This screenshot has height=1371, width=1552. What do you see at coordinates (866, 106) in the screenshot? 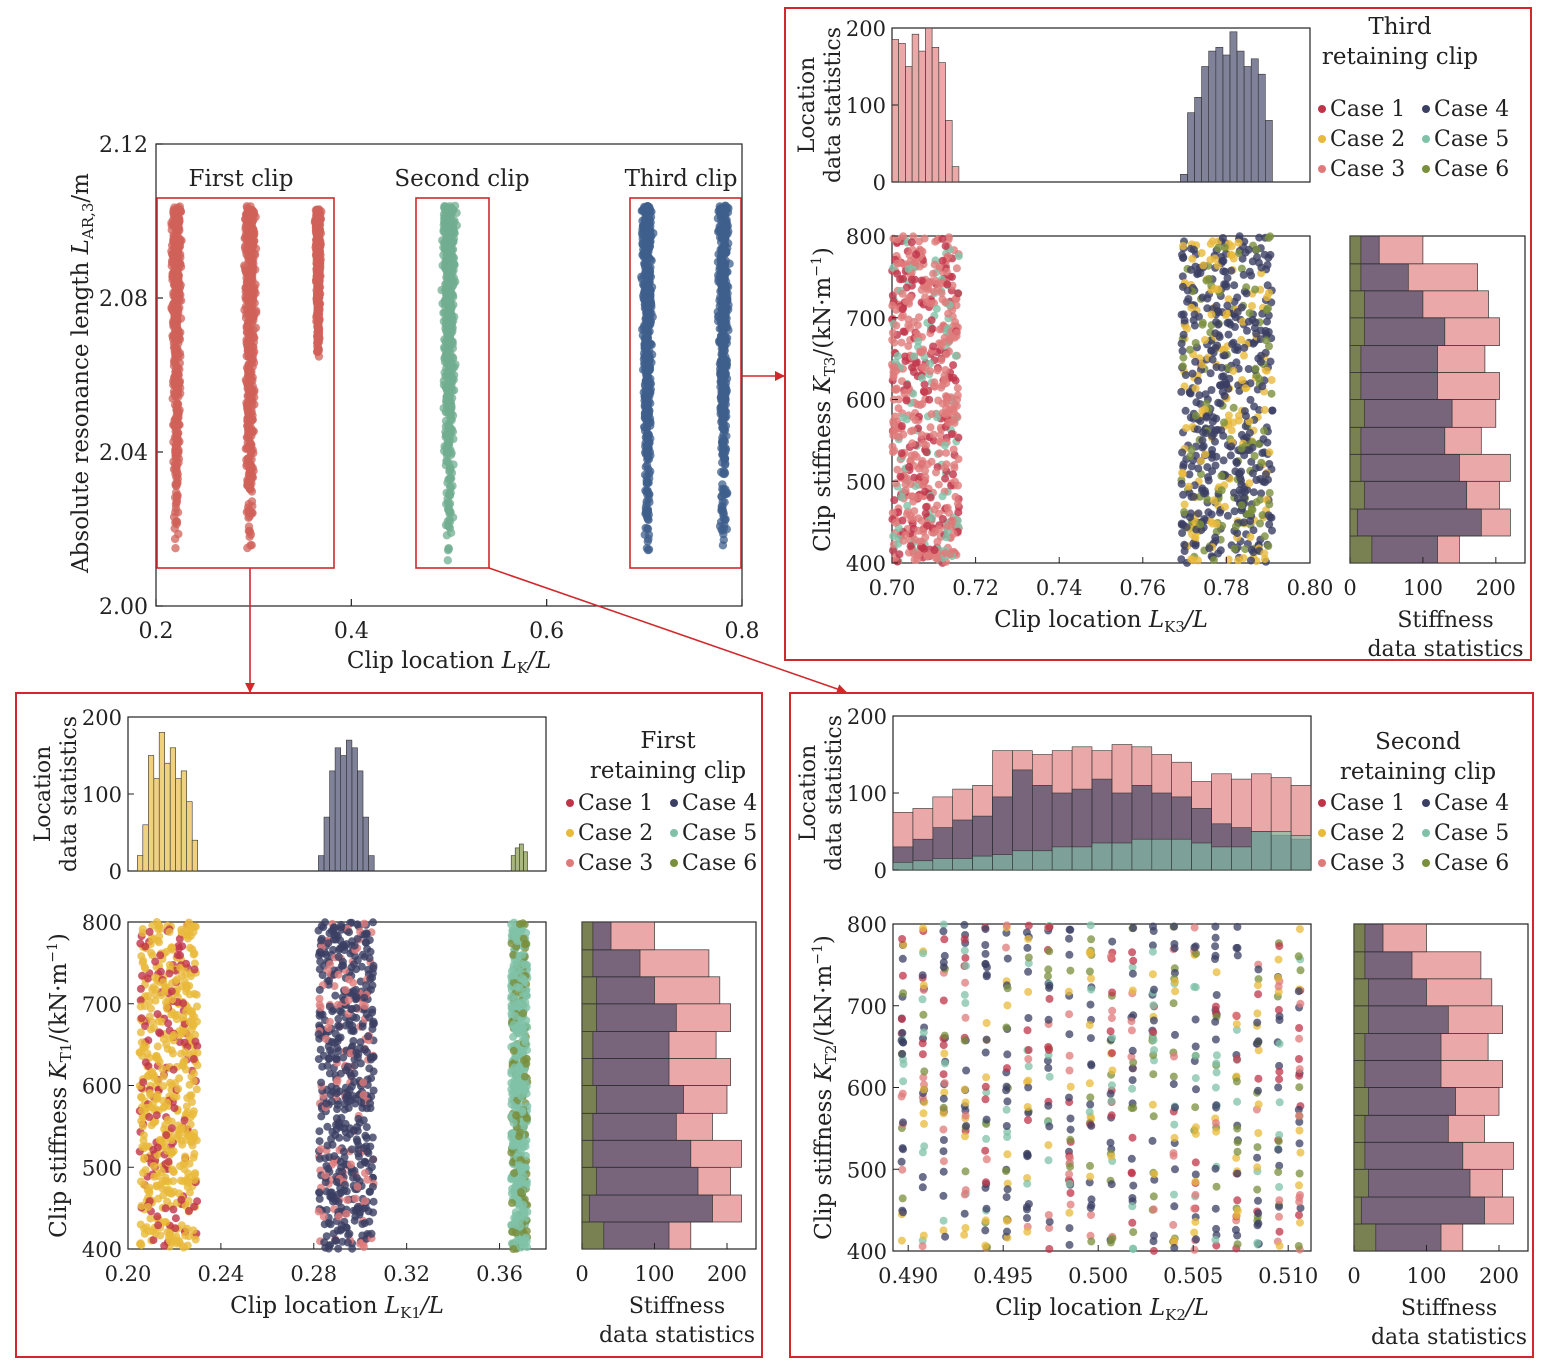
I see `hist-y-tick-label: 100` at bounding box center [866, 106].